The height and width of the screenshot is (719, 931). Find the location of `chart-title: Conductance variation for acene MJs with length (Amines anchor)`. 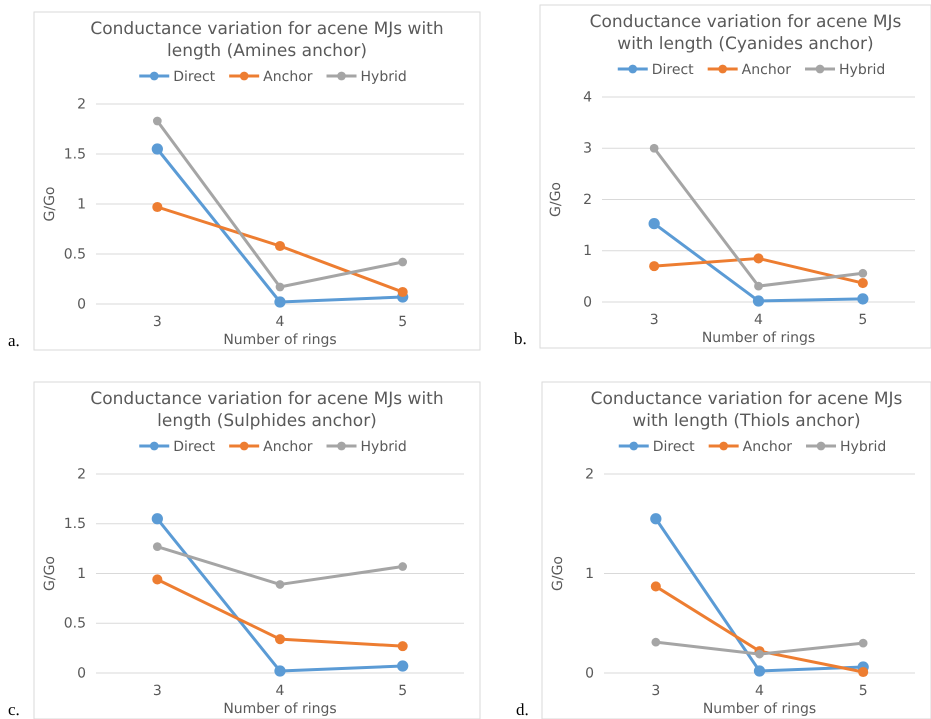

chart-title: Conductance variation for acene MJs with length (Amines anchor) is located at coordinates (267, 40).